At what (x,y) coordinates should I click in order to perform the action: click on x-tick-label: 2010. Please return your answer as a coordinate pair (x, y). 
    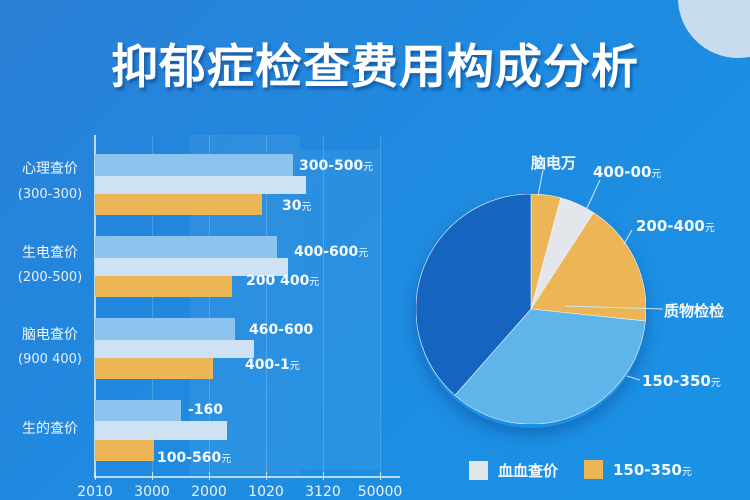
    Looking at the image, I should click on (95, 492).